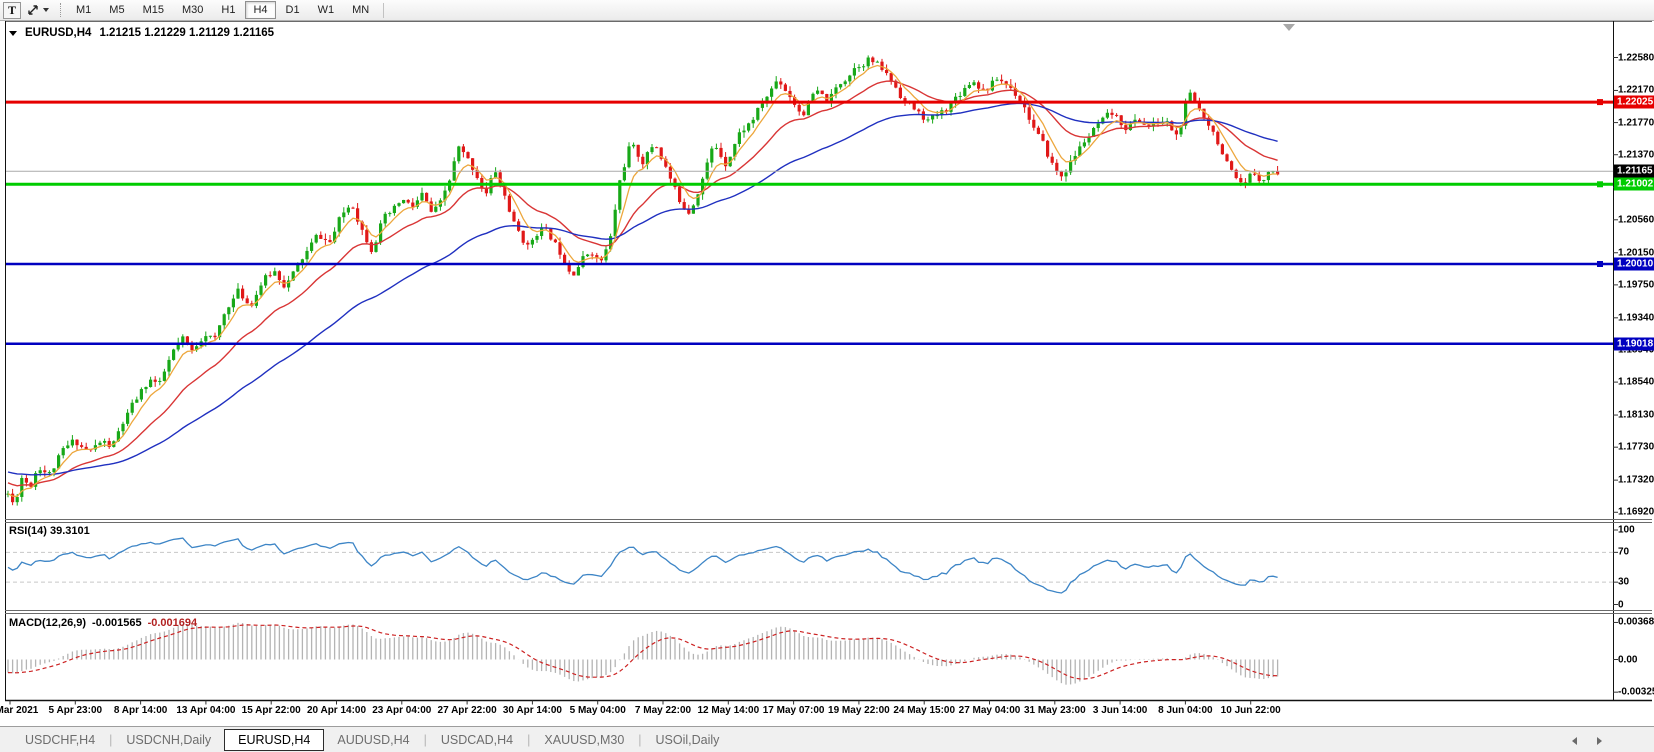 The width and height of the screenshot is (1654, 752). What do you see at coordinates (49, 531) in the screenshot?
I see `rsi-label: RSI(14) 39.3101` at bounding box center [49, 531].